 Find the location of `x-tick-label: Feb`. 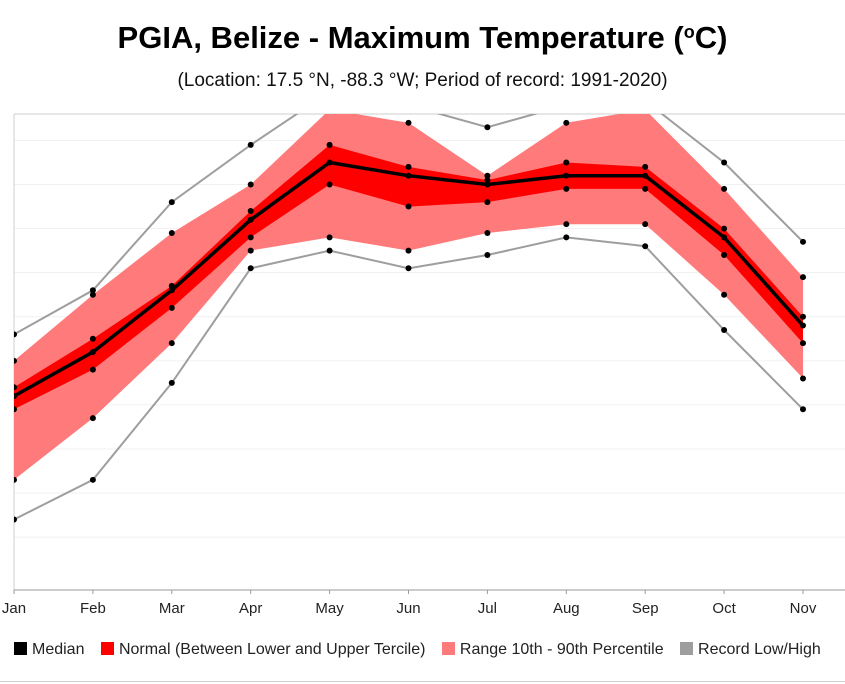

x-tick-label: Feb is located at coordinates (93, 608).